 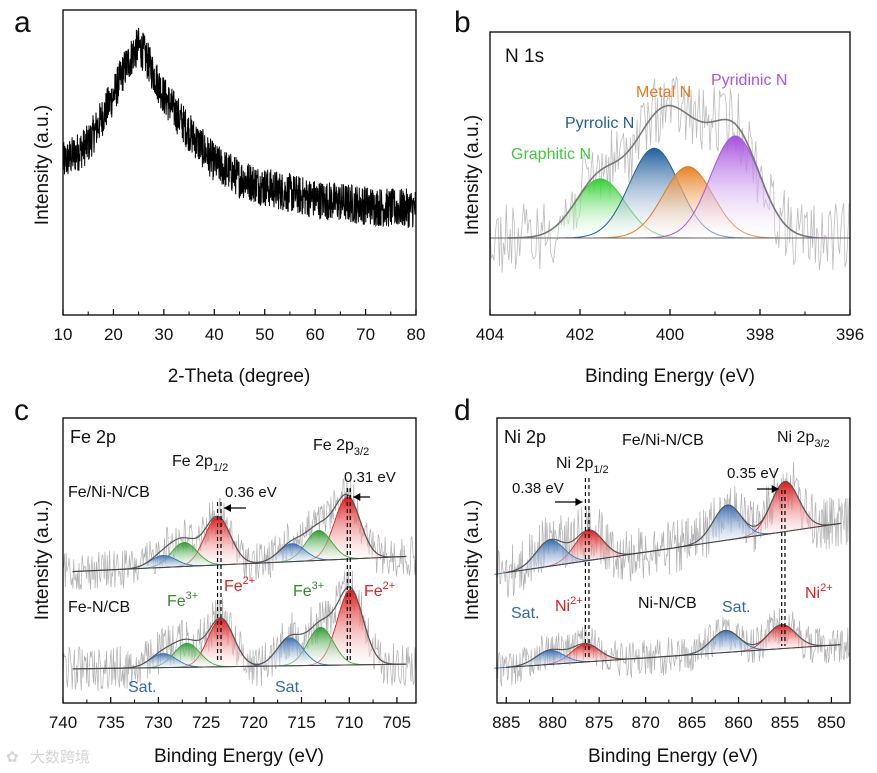 I want to click on panel-d-ylabel: Intensity (a.u.), so click(x=472, y=560).